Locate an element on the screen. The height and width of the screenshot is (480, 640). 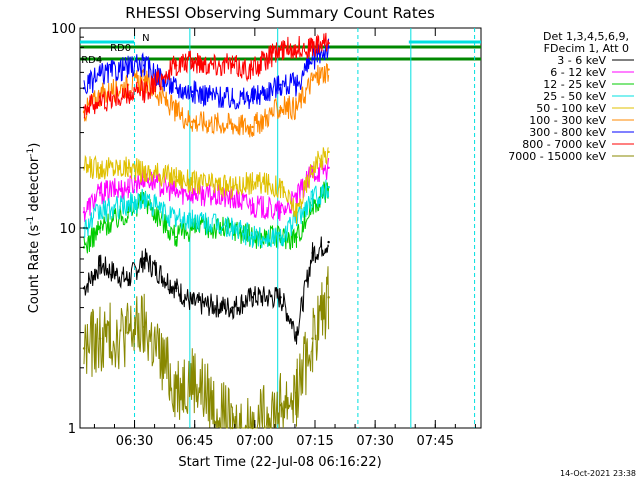
y-axis-label: Count Rate (s-1 detector-1) is located at coordinates (34, 228).